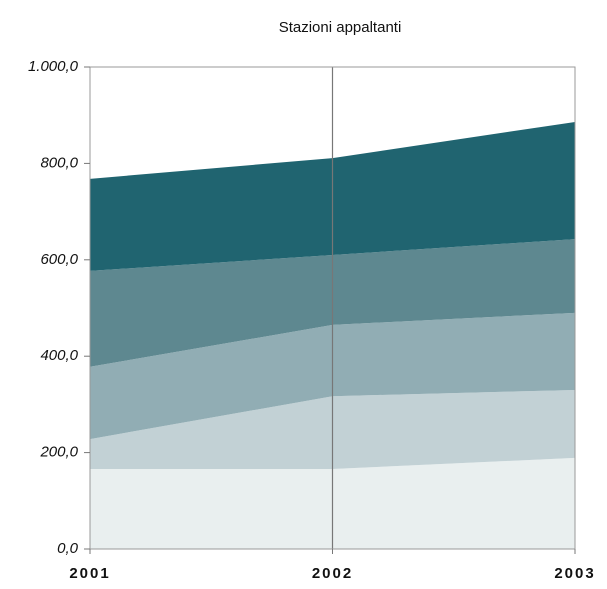 This screenshot has width=607, height=589. Describe the element at coordinates (53, 66) in the screenshot. I see `y-tick-label: 1.000,0` at that location.